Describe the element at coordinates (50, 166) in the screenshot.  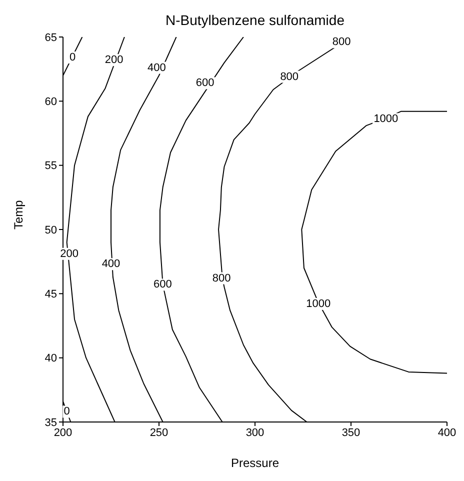
I see `y-tick-label: 55` at that location.